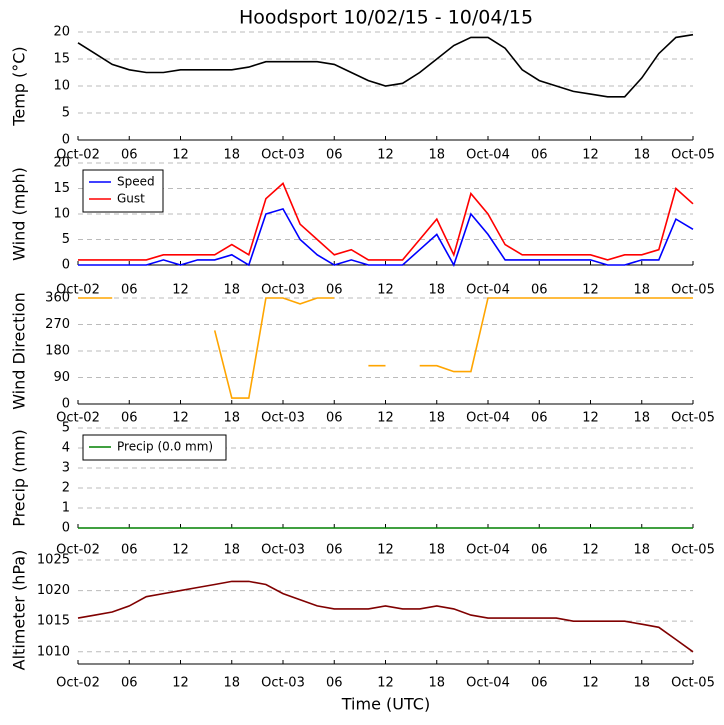  What do you see at coordinates (53, 651) in the screenshot?
I see `y-tick-label: 1010` at bounding box center [53, 651].